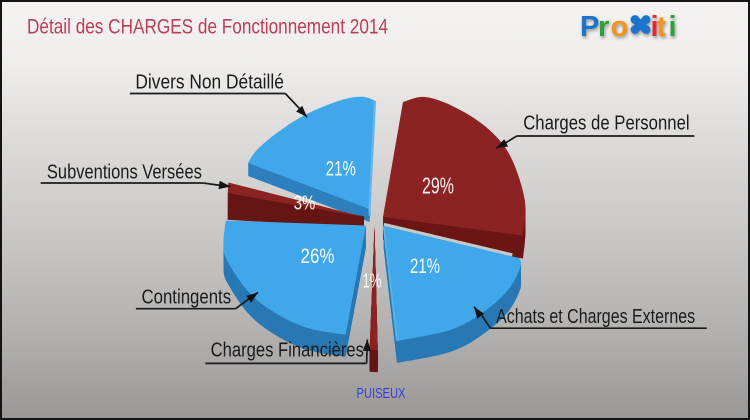 The image size is (750, 420). What do you see at coordinates (620, 27) in the screenshot?
I see `svg-text: o` at bounding box center [620, 27].